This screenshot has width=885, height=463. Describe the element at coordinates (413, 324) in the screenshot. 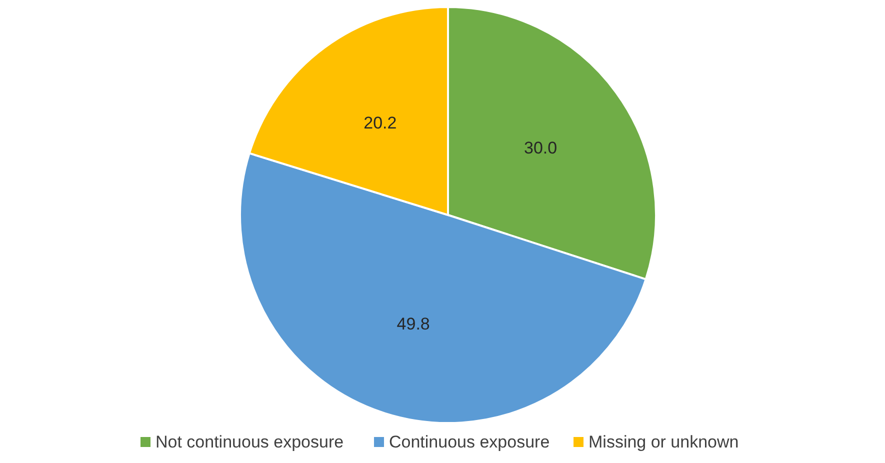

I see `data-label: 49.8` at that location.